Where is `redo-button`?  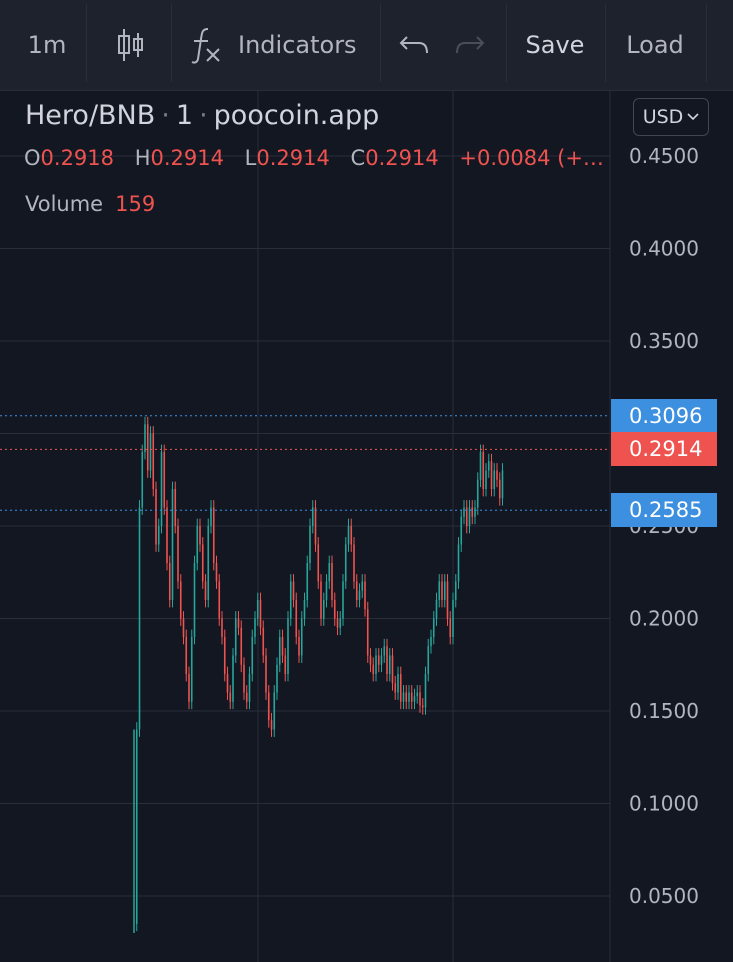
redo-button is located at coordinates (470, 45).